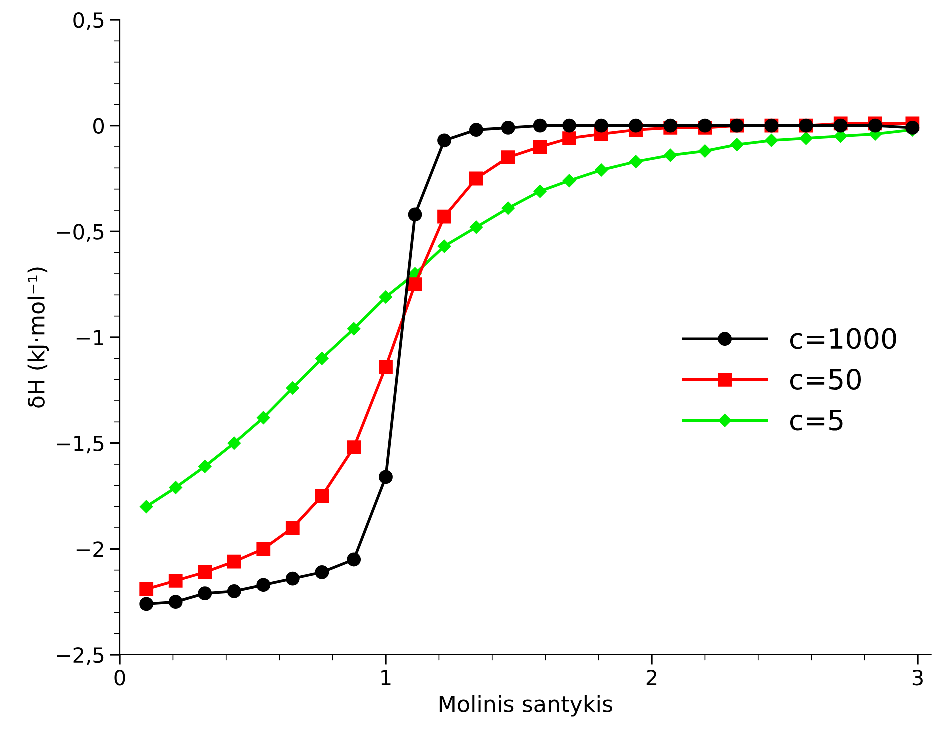  Describe the element at coordinates (825, 379) in the screenshot. I see `legend-label: c=50` at that location.